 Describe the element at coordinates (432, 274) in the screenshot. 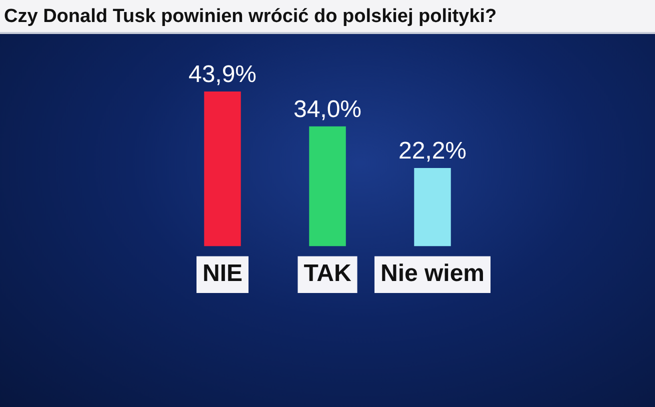

I see `x-tick-label: Nie wiem` at that location.